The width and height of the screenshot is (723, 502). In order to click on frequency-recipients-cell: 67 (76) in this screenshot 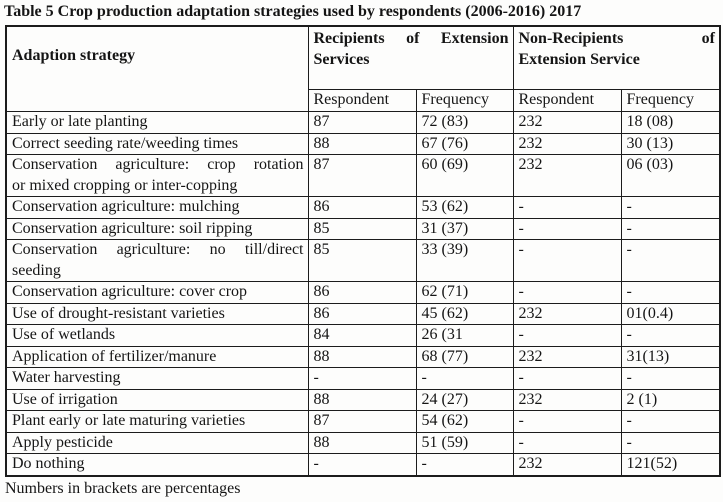, I will do `click(464, 143)`.